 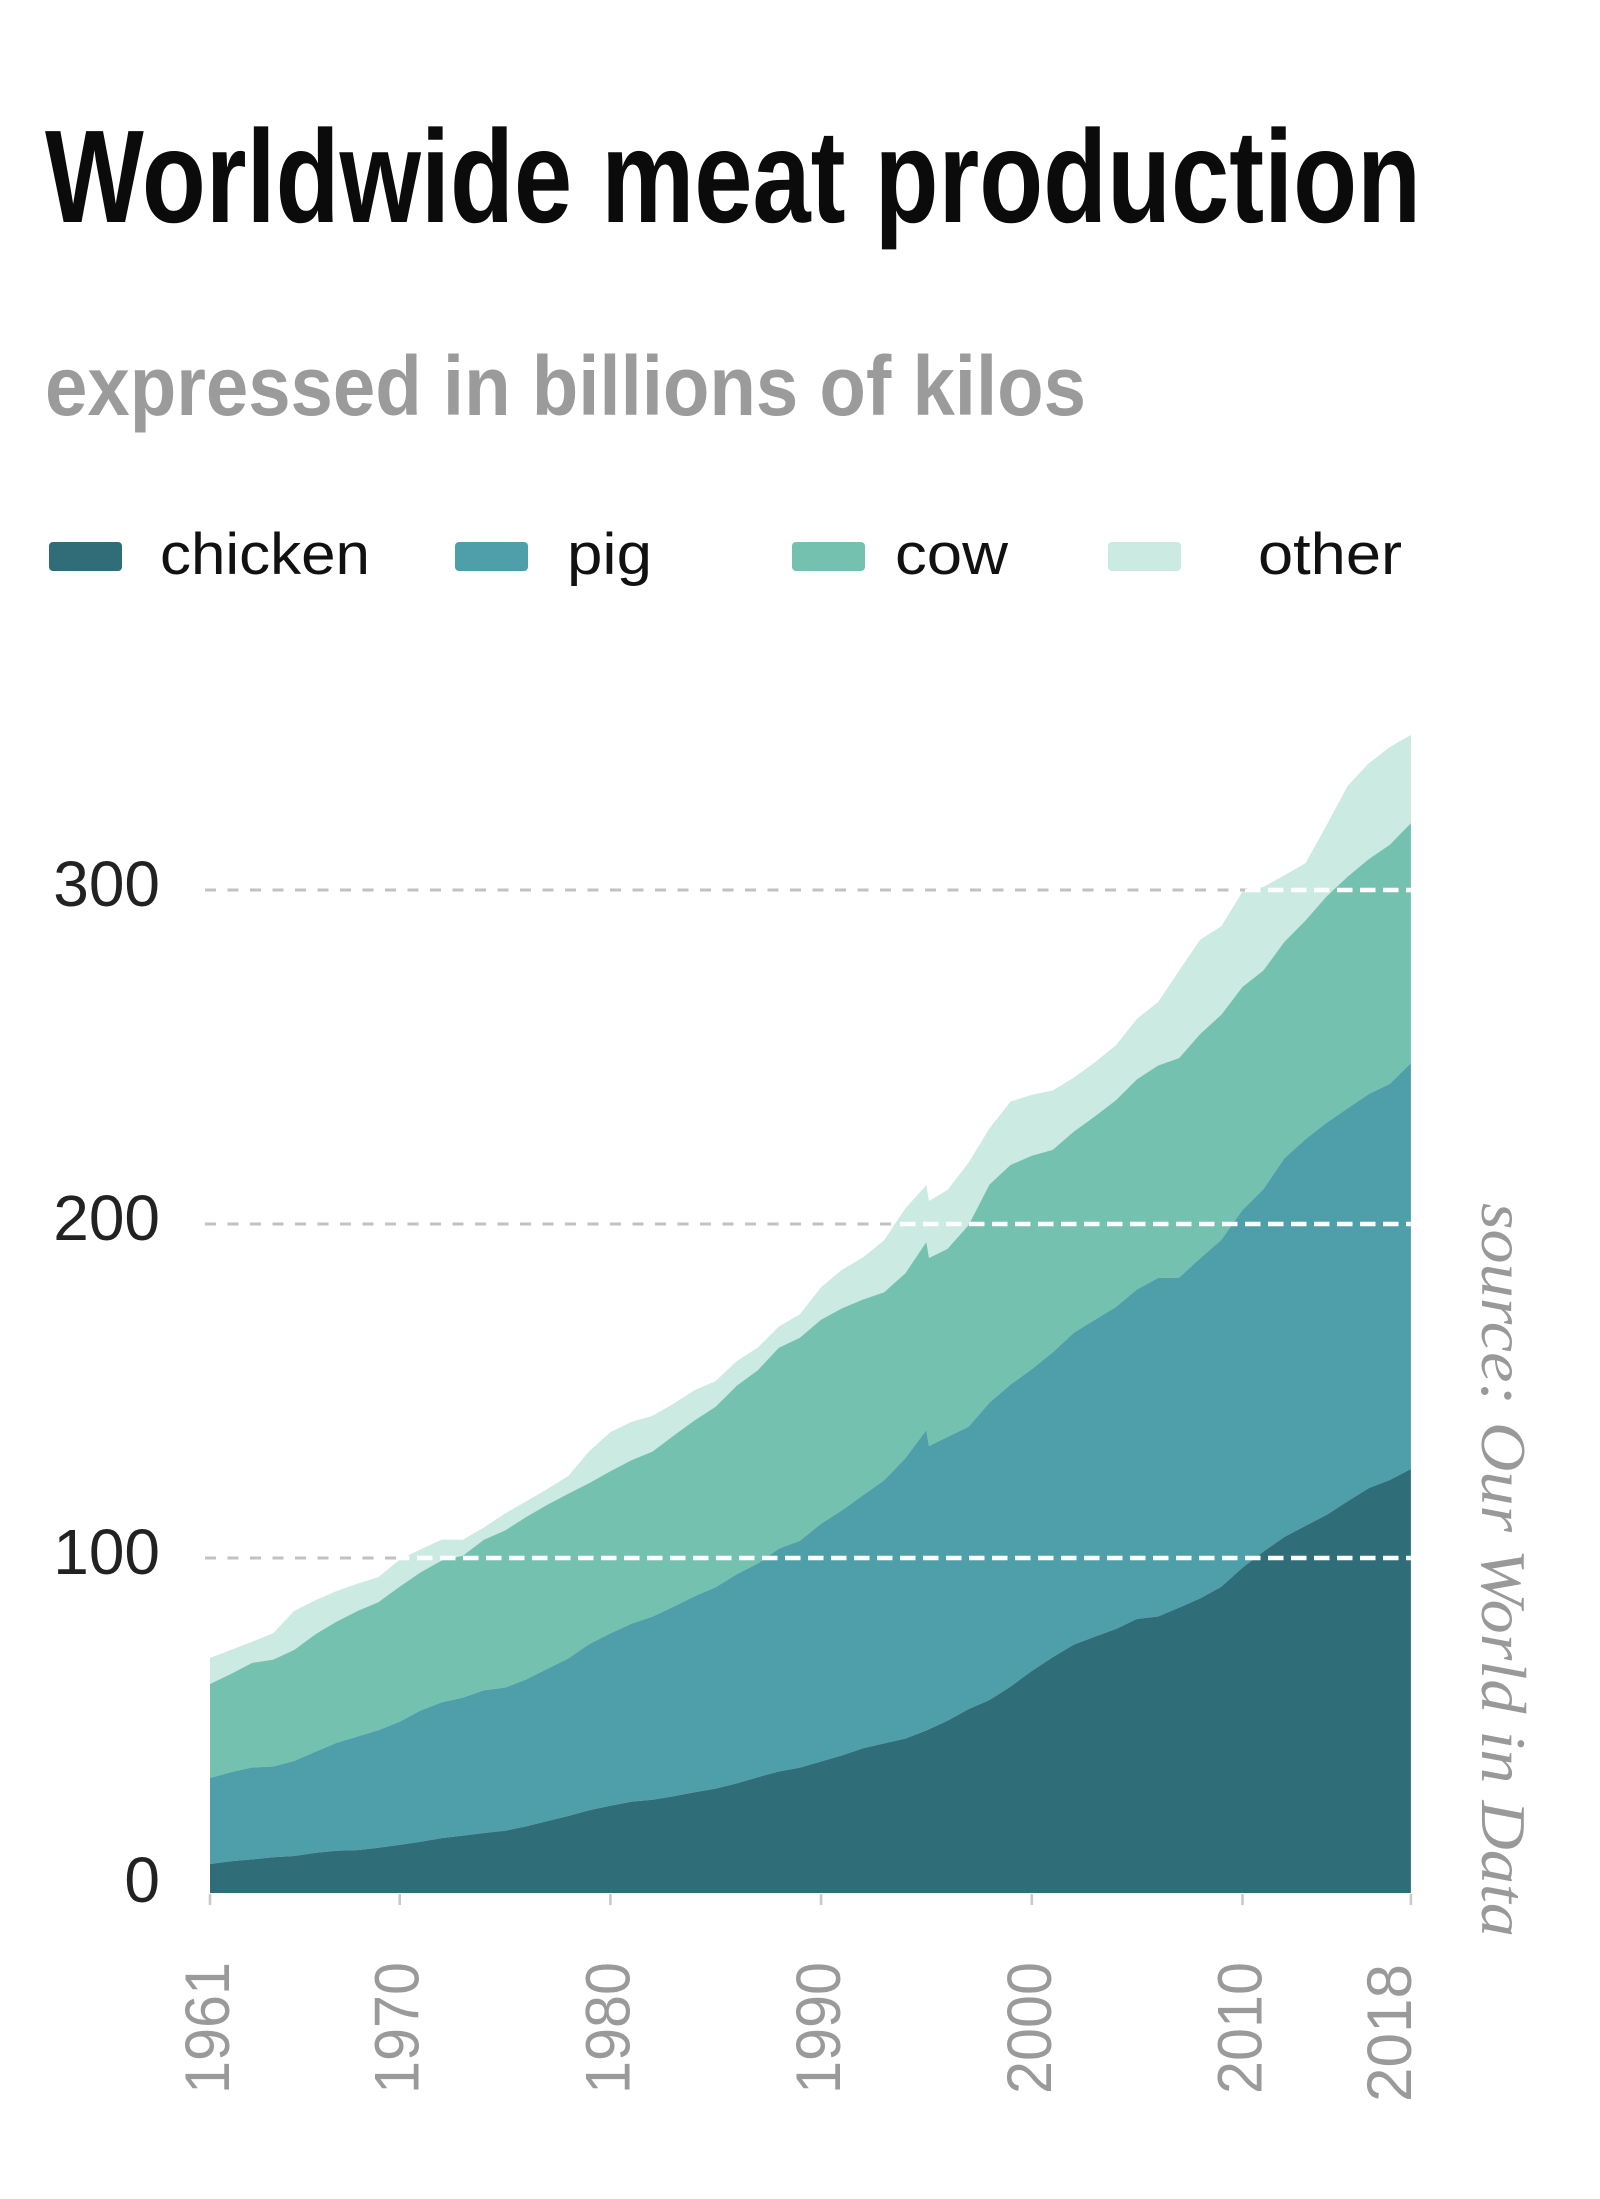 What do you see at coordinates (608, 2028) in the screenshot?
I see `svg-text: 1980` at bounding box center [608, 2028].